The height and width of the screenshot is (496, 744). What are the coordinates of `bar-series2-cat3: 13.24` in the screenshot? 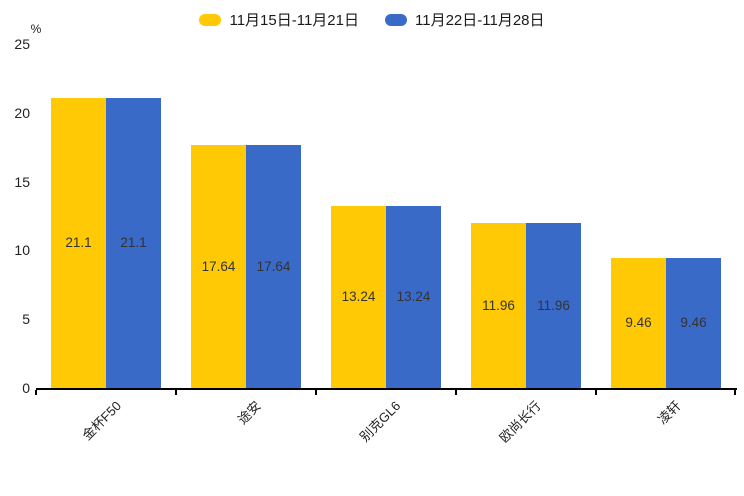 It's located at (413, 296).